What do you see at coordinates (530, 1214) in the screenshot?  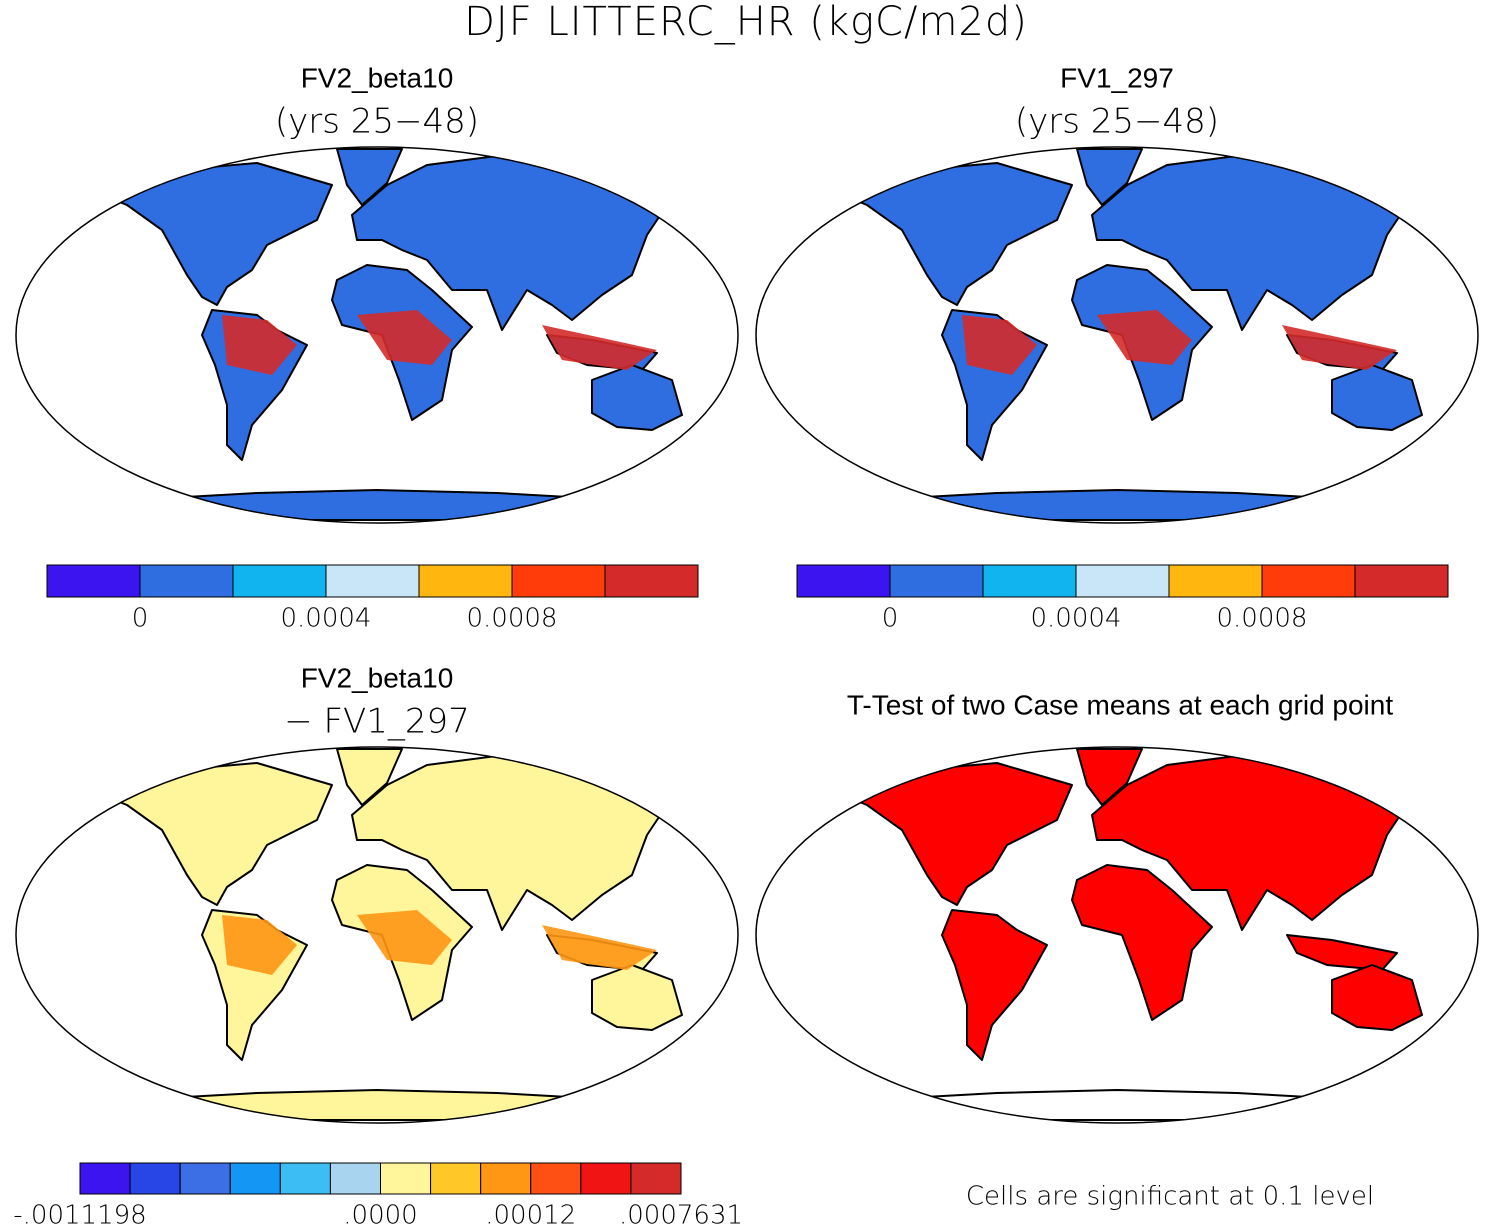 I see `colorbar-label: .00012` at bounding box center [530, 1214].